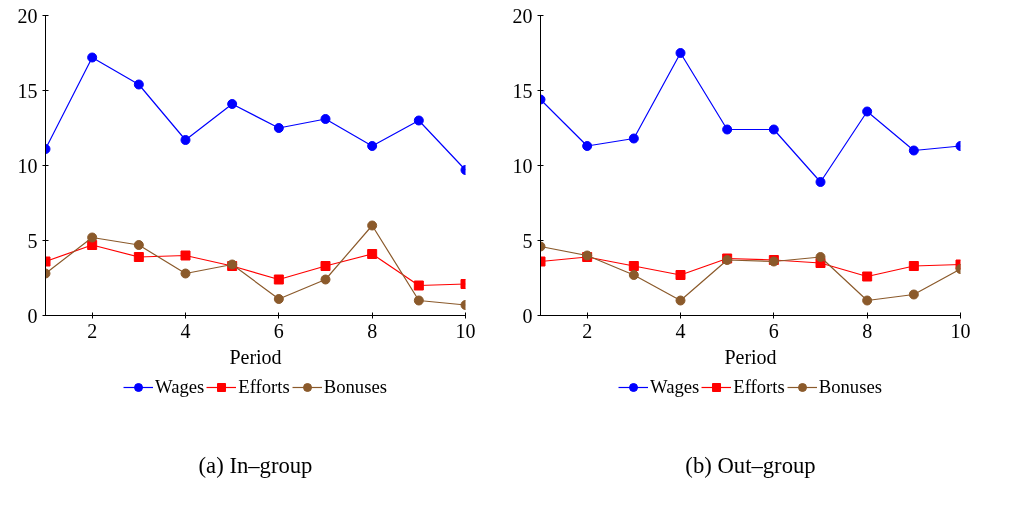 This screenshot has width=1035, height=506. I want to click on text: (a) In–group, so click(255, 466).